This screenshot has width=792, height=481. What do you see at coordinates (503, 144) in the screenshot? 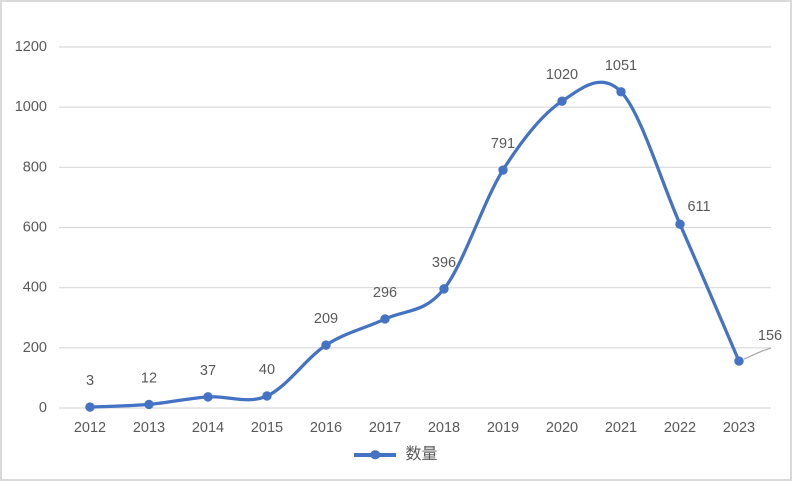
I see `data-label-2019: 791` at bounding box center [503, 144].